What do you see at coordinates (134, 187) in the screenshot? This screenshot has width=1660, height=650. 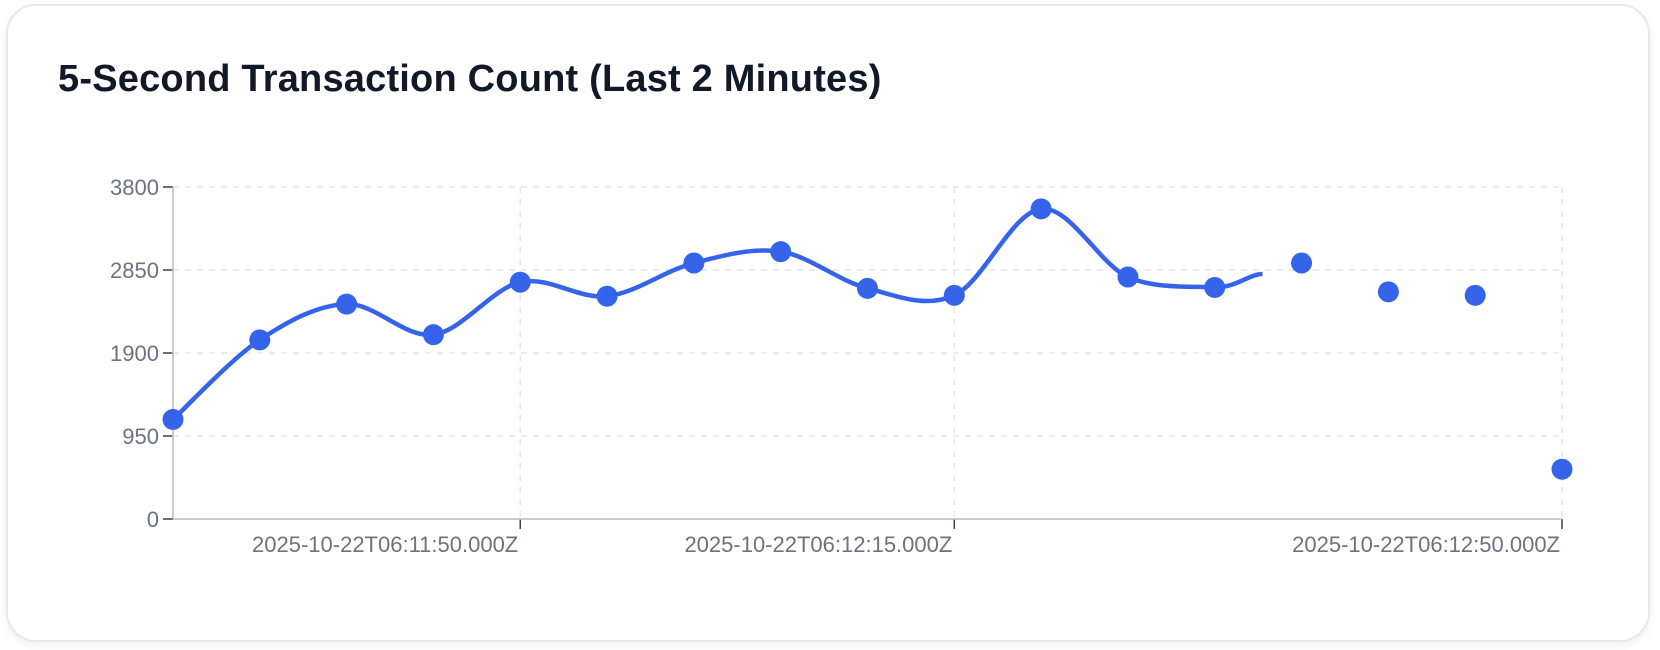 I see `y-tick-label: 3800` at bounding box center [134, 187].